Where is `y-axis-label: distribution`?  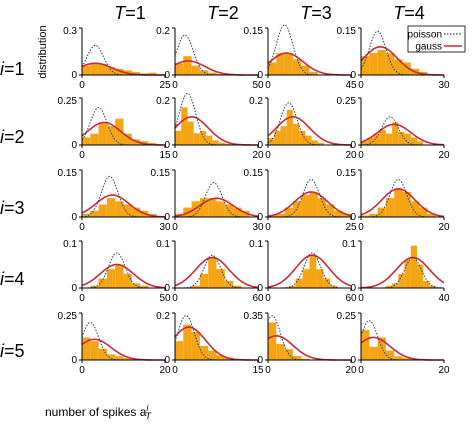 y-axis-label: distribution is located at coordinates (43, 51).